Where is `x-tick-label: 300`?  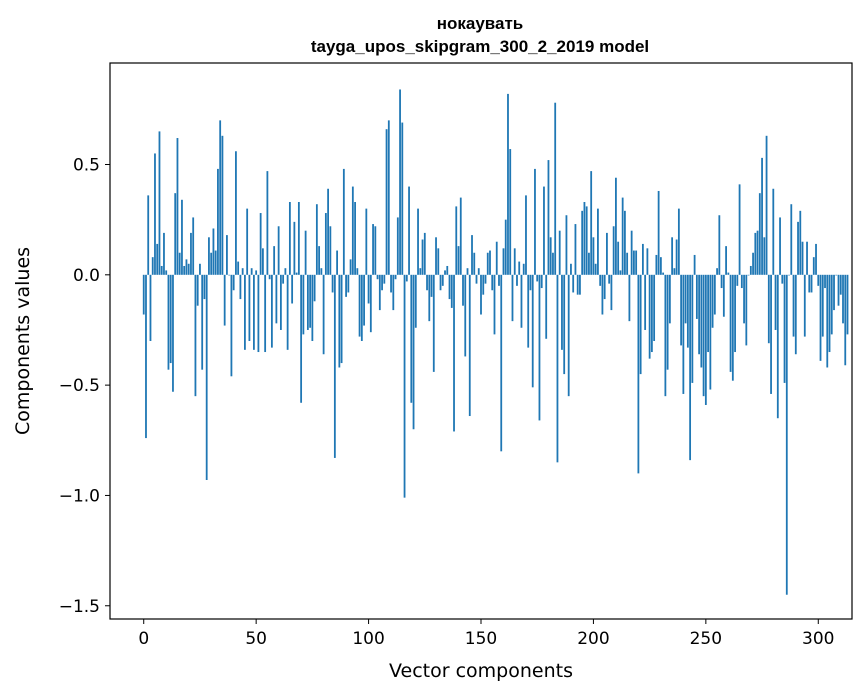 x-tick-label: 300 is located at coordinates (818, 639).